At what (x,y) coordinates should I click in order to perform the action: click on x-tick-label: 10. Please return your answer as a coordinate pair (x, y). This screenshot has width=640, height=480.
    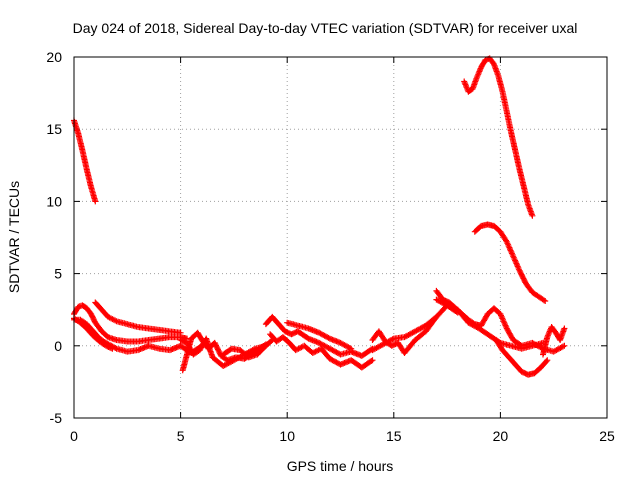
    Looking at the image, I should click on (287, 436).